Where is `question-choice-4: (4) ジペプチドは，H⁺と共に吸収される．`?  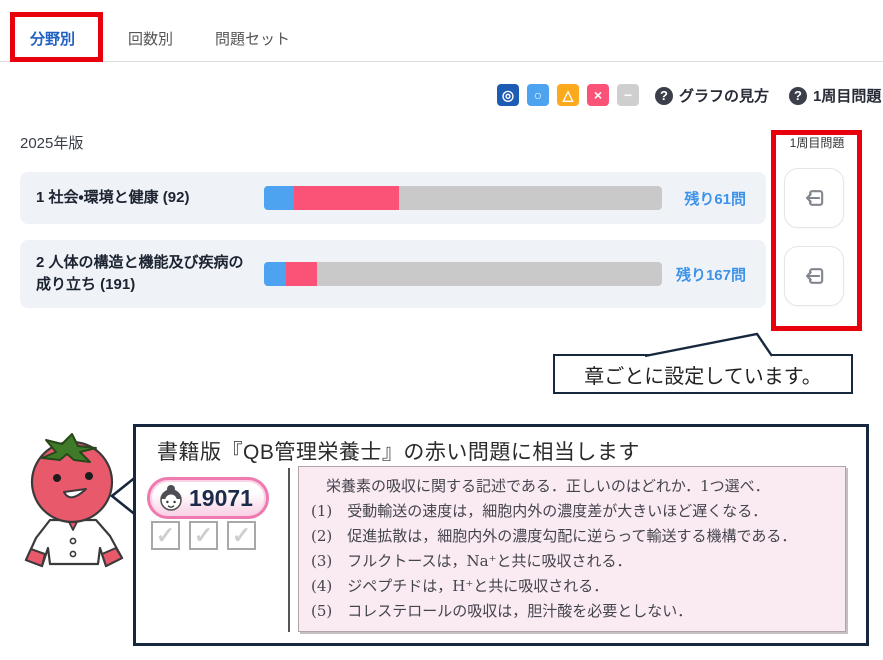
question-choice-4: (4) ジペプチドは，H⁺と共に吸収される． is located at coordinates (460, 586).